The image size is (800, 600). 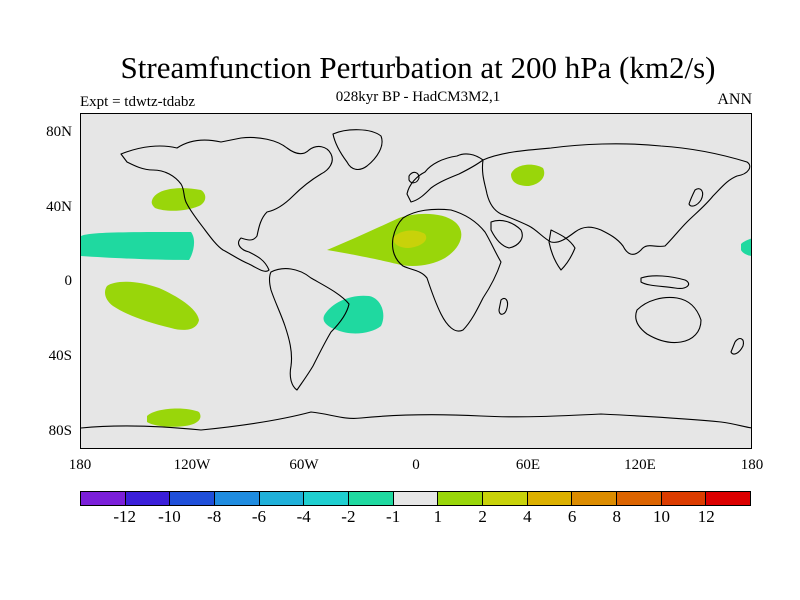 I want to click on experiment-label: Expt = tdwtz-tdabz, so click(x=138, y=102).